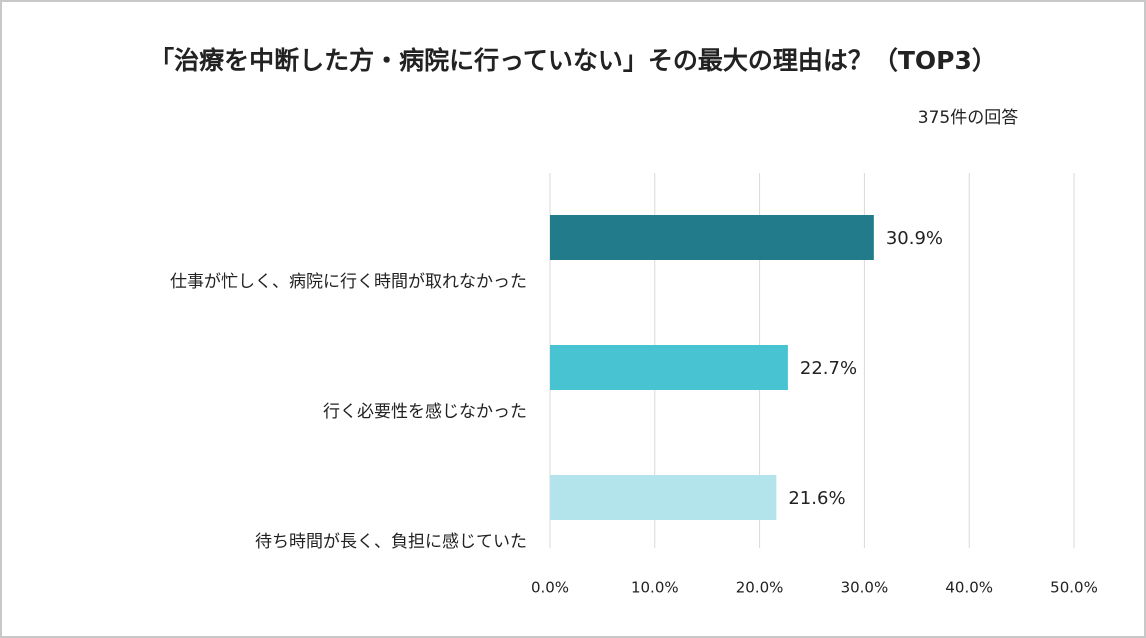 The width and height of the screenshot is (1146, 638). I want to click on value-label: 22.7%, so click(828, 368).